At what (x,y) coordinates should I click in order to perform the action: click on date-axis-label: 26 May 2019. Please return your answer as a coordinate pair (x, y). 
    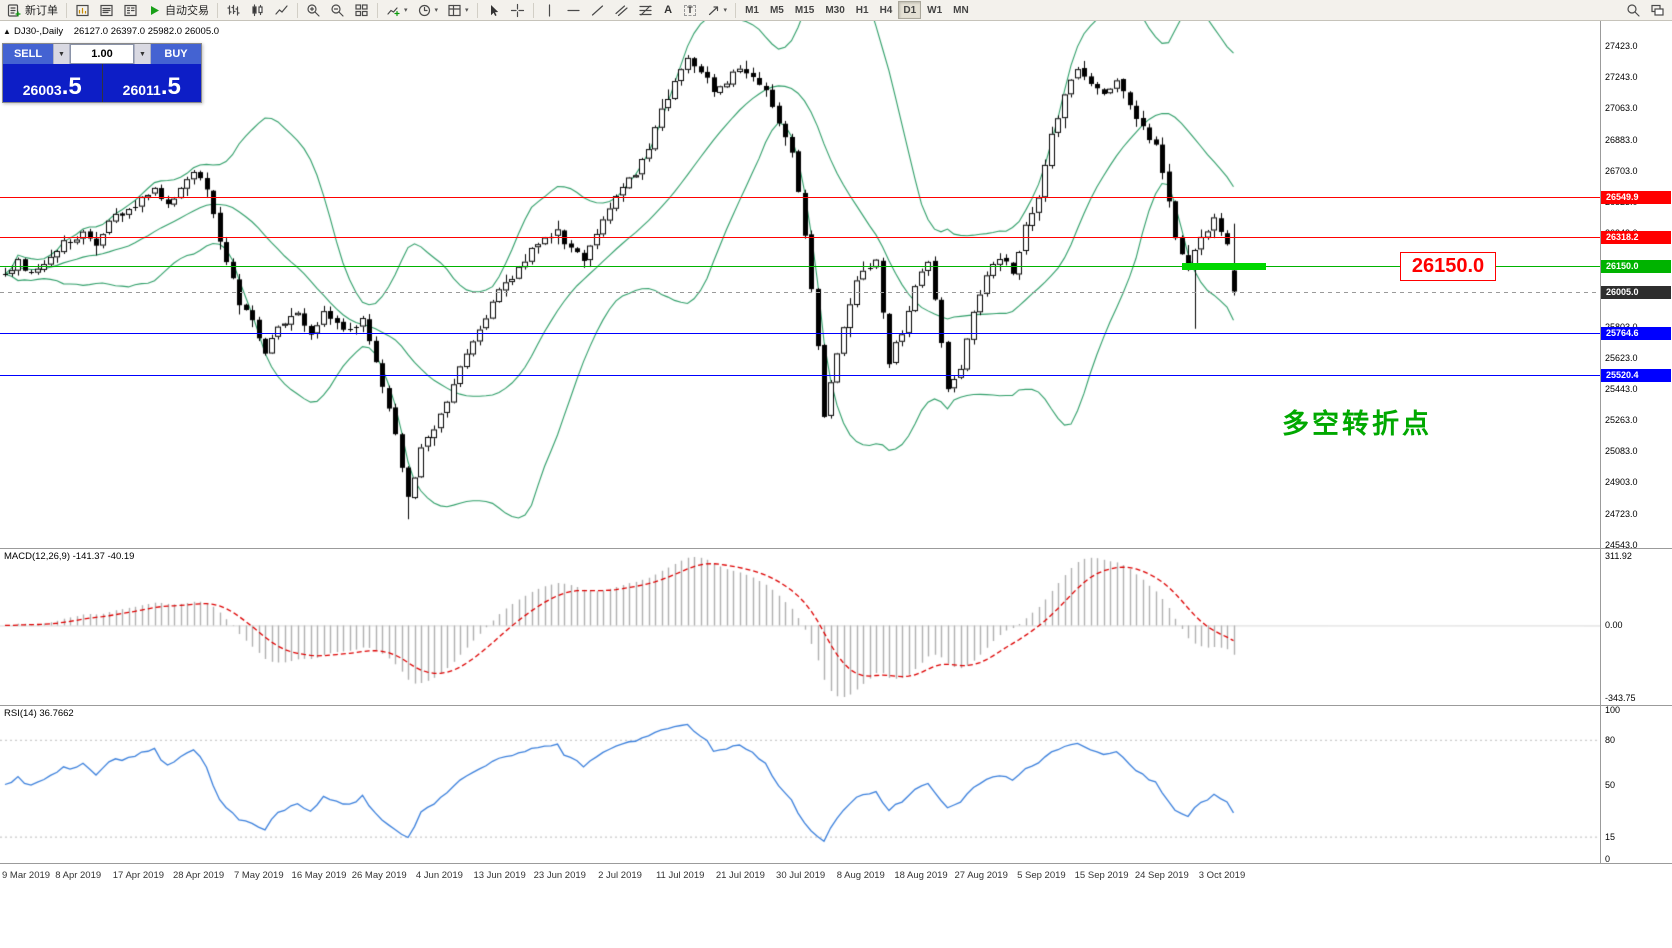
    Looking at the image, I should click on (379, 875).